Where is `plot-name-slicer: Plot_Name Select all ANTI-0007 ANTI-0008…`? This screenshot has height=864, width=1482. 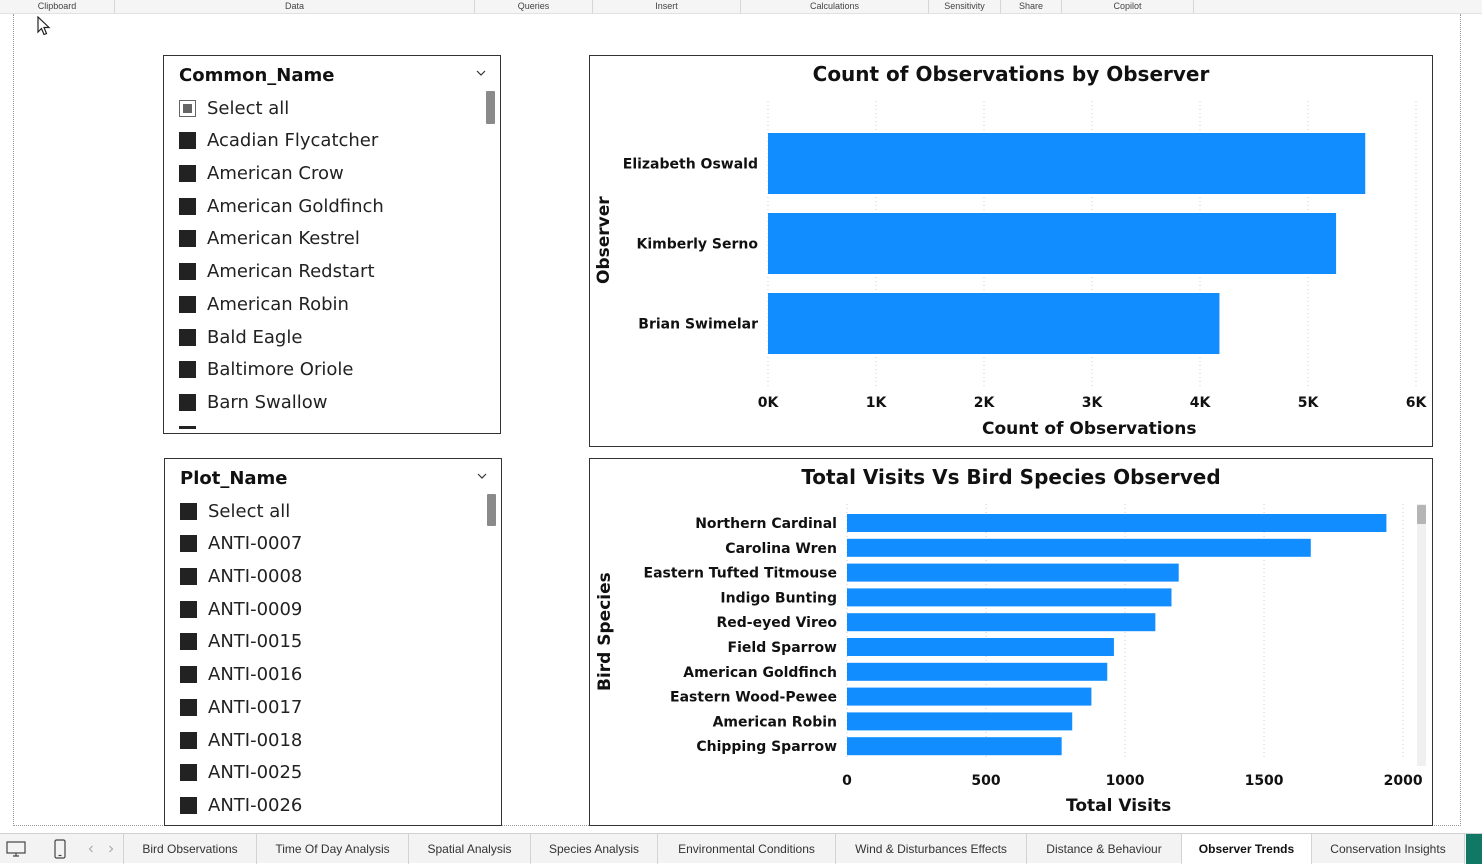
plot-name-slicer: Plot_Name Select all ANTI-0007 ANTI-0008… is located at coordinates (333, 642).